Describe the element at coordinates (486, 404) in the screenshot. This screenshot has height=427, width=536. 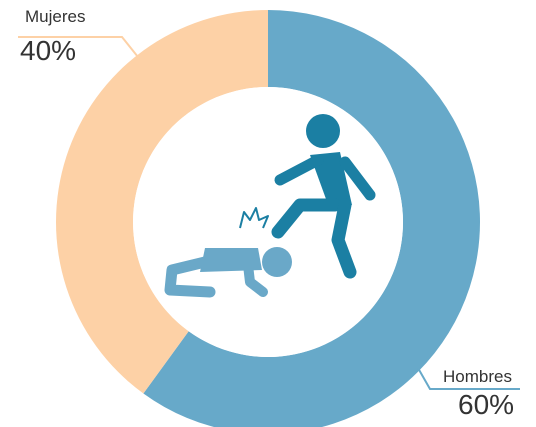
I see `value-label: 60%` at that location.